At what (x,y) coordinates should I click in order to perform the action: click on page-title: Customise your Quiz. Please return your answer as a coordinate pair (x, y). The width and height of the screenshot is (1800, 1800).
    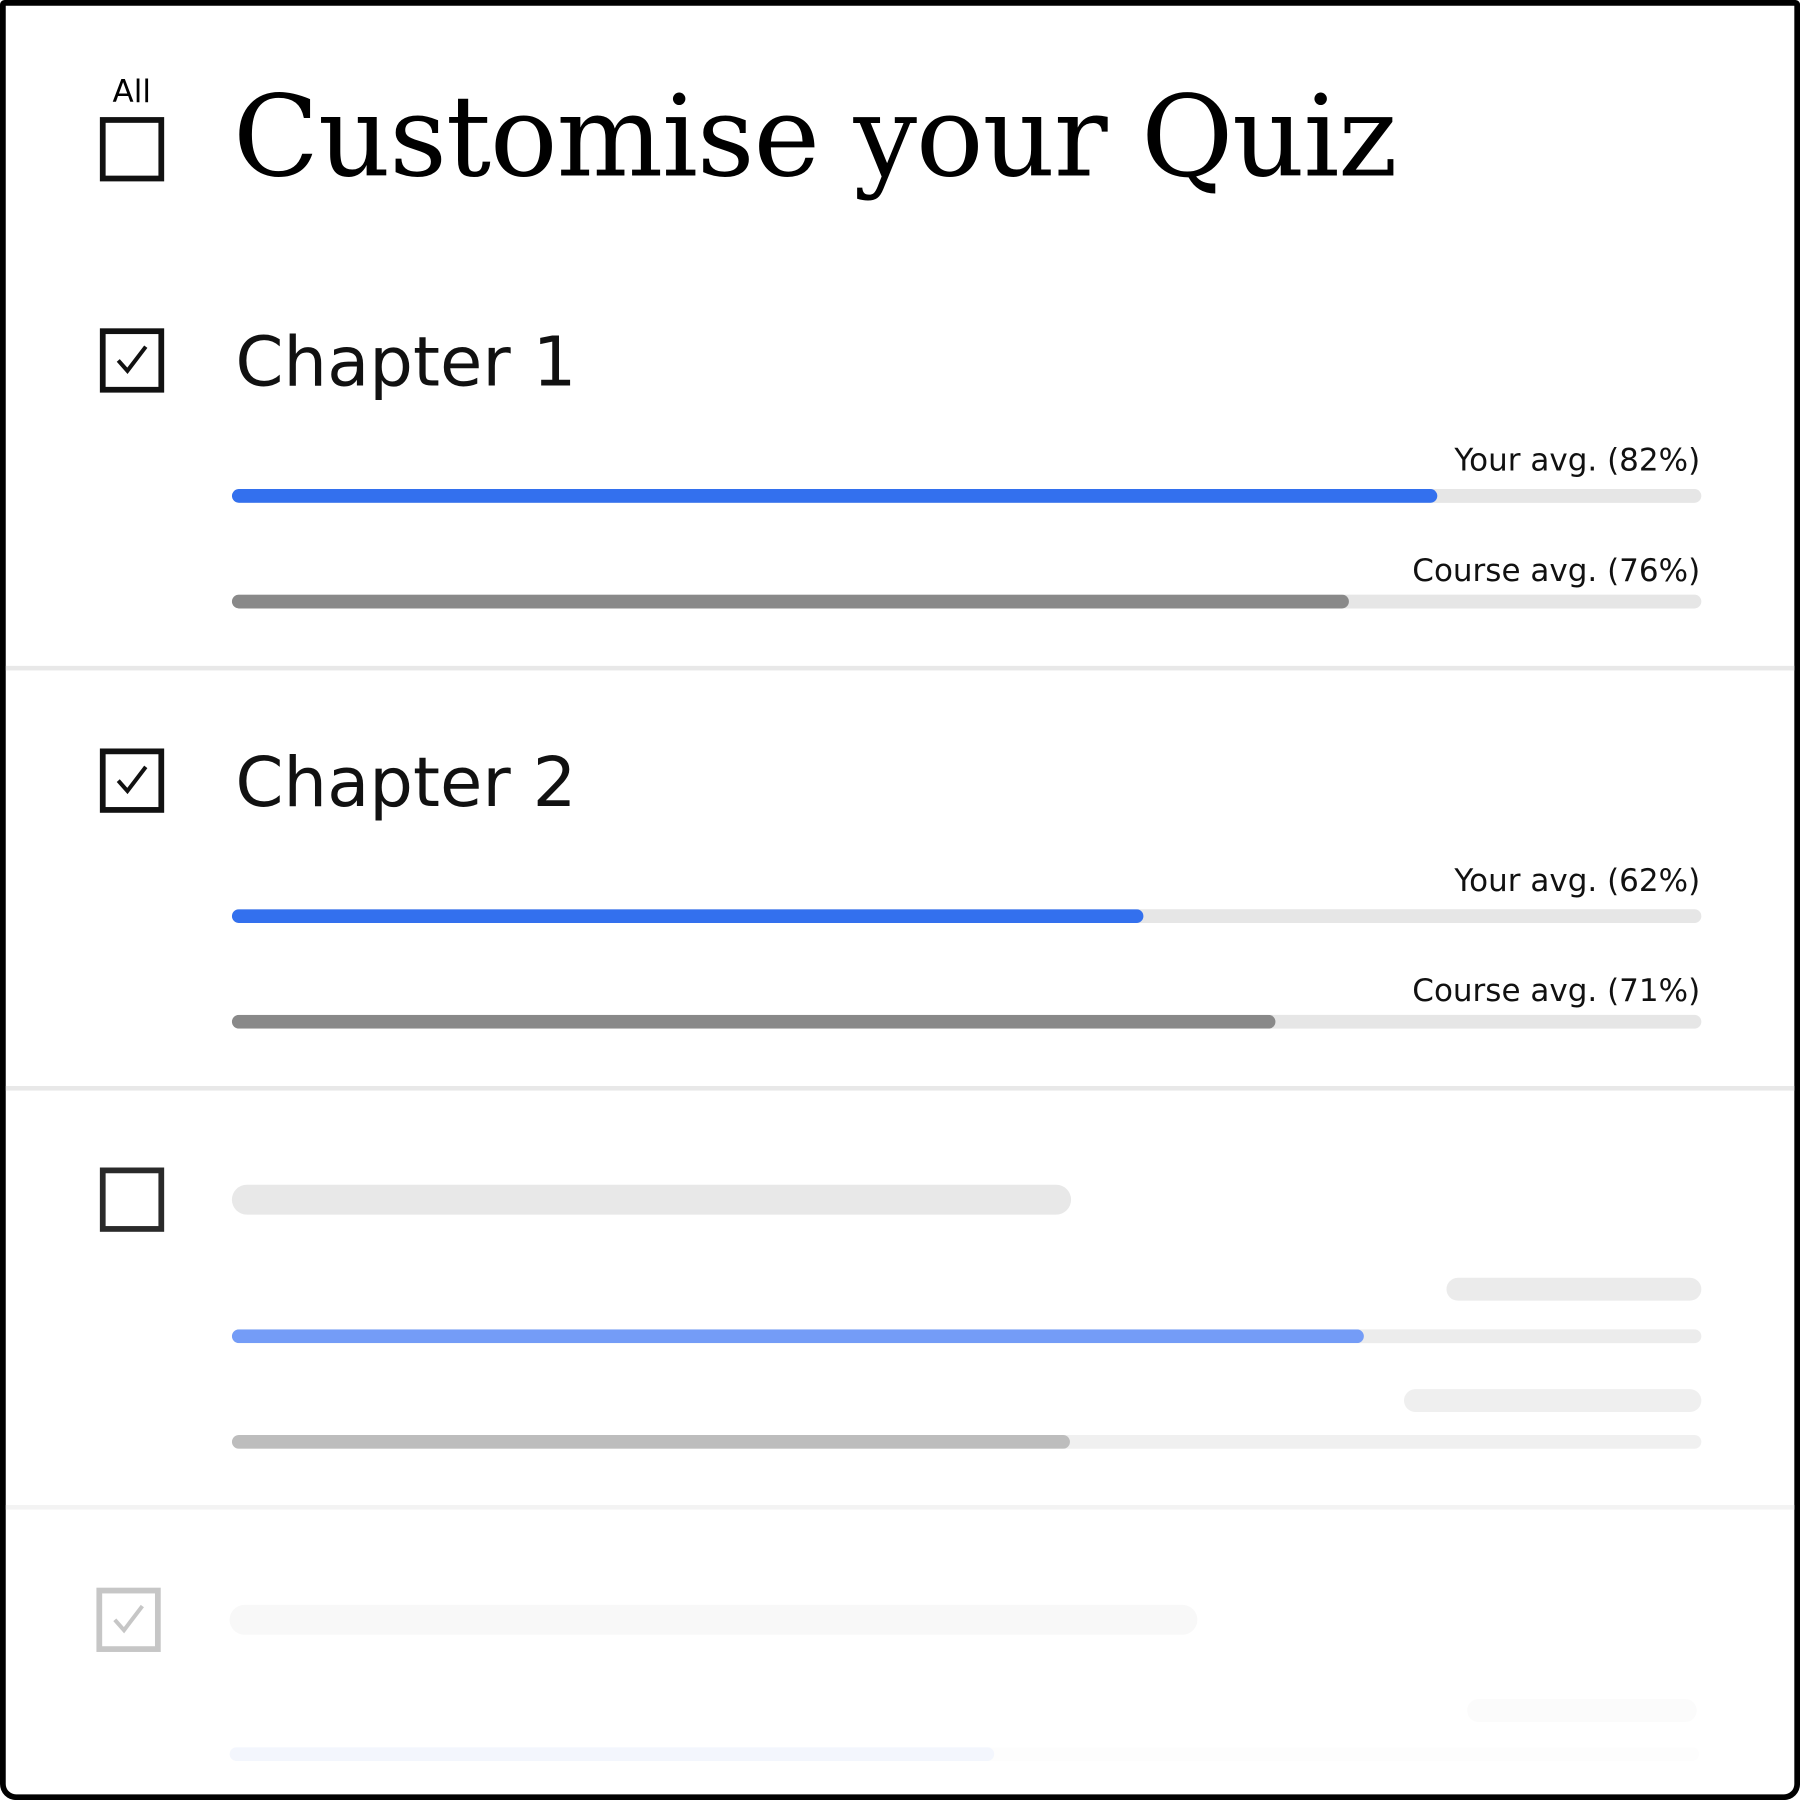
    Looking at the image, I should click on (815, 138).